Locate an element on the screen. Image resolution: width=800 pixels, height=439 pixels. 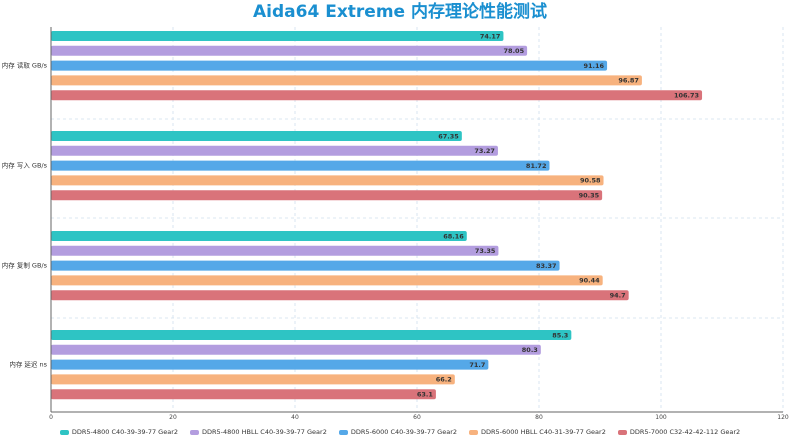
legend-label: DDR5-6000 HBLL C40-31-39-77 Gear2 is located at coordinates (543, 432).